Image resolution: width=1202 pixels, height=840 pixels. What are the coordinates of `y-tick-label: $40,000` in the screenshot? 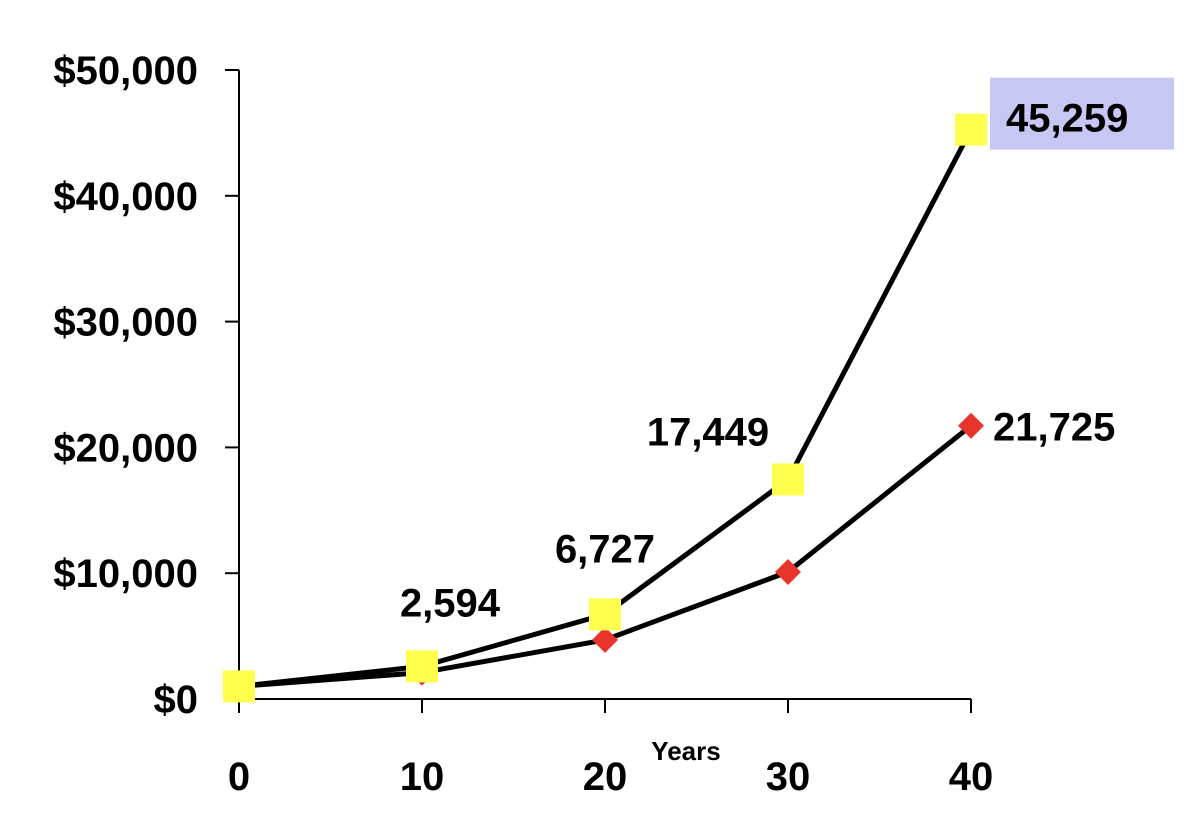 It's located at (125, 197).